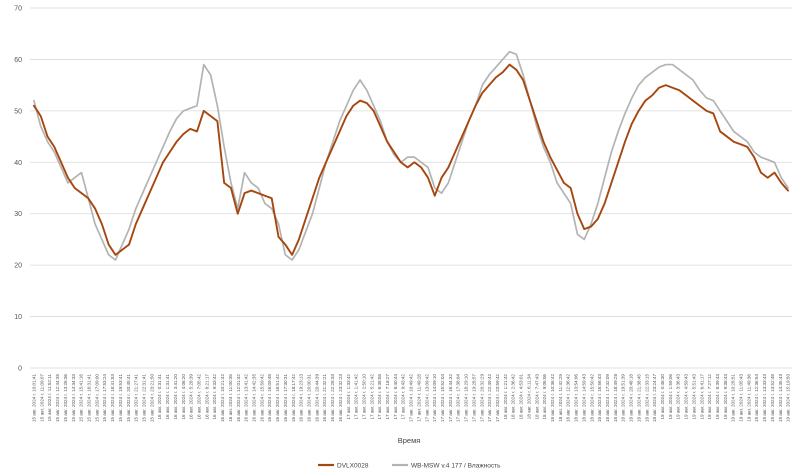 The image size is (800, 476). I want to click on x-tick-label: 17 авг. 2024 г. 22:49:42, so click(489, 398).